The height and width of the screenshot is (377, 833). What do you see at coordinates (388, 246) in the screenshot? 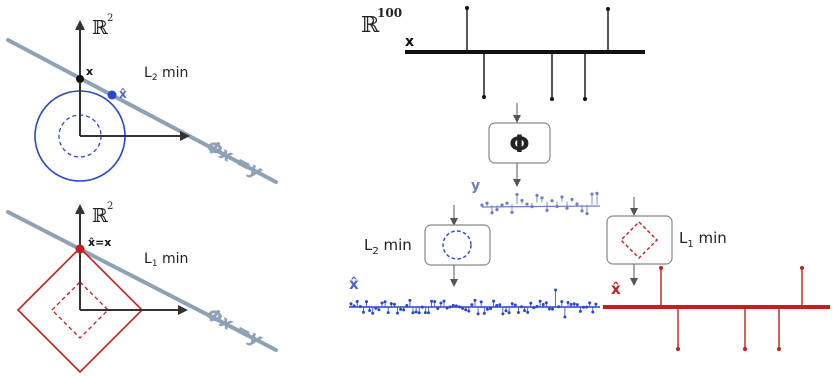
I see `l2-method-label: L2 min` at bounding box center [388, 246].